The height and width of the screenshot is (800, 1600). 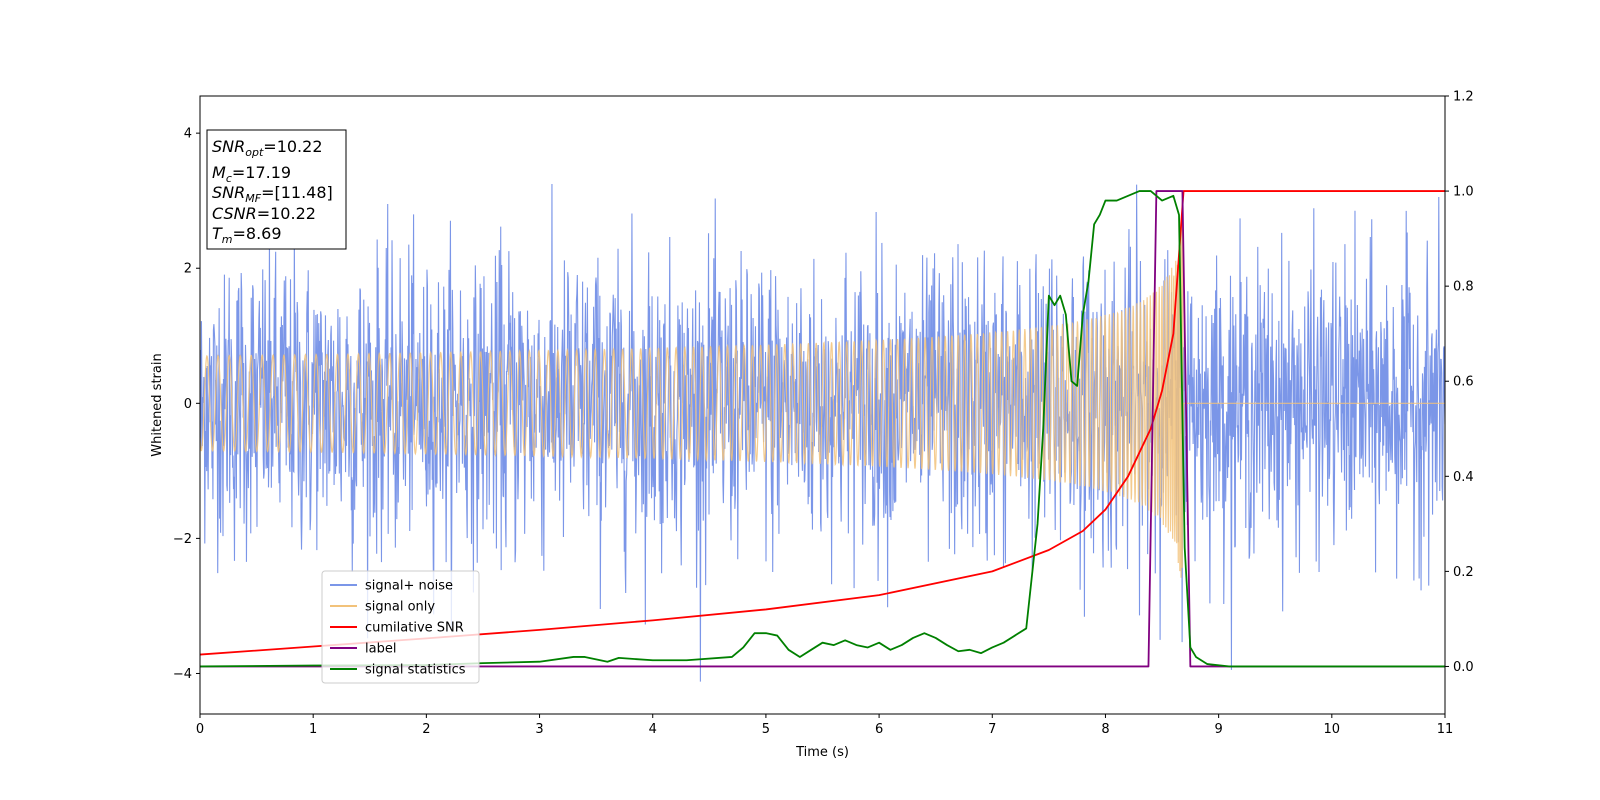 I want to click on legend-label-label: label, so click(x=380, y=649).